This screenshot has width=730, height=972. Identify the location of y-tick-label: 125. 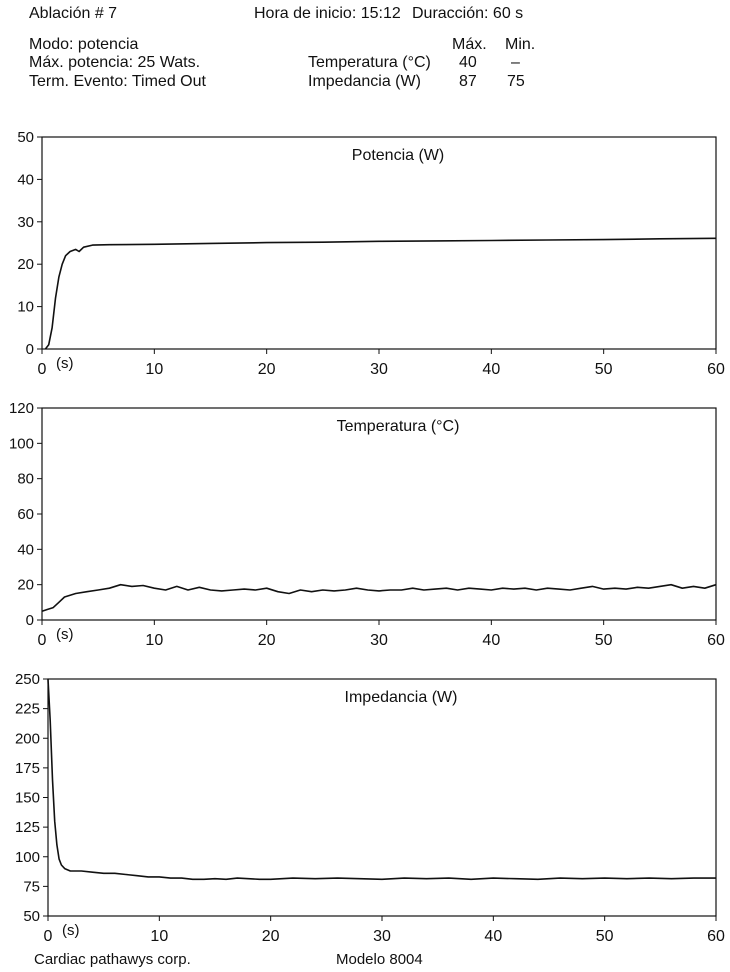
(27, 827).